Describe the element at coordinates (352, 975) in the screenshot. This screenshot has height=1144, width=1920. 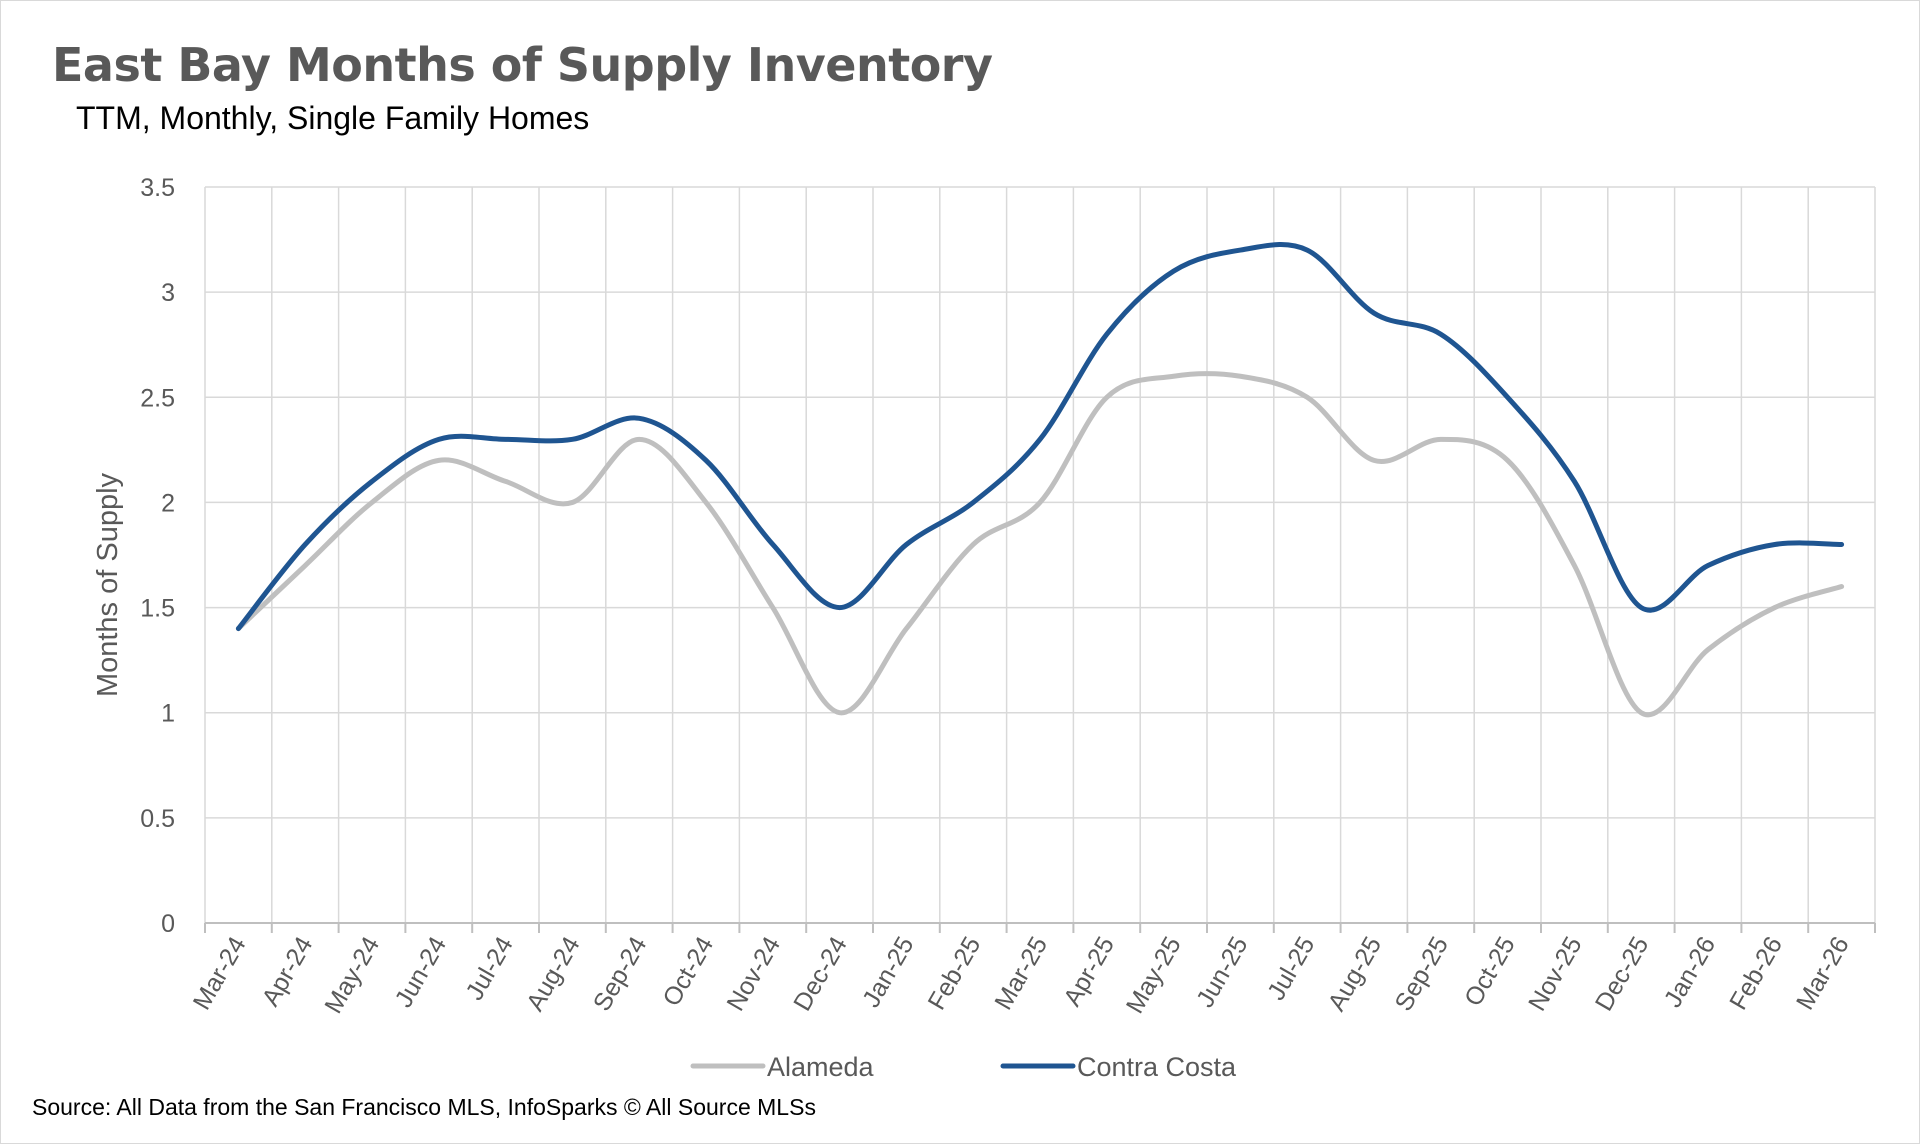
I see `x-tick-label: May-24` at that location.